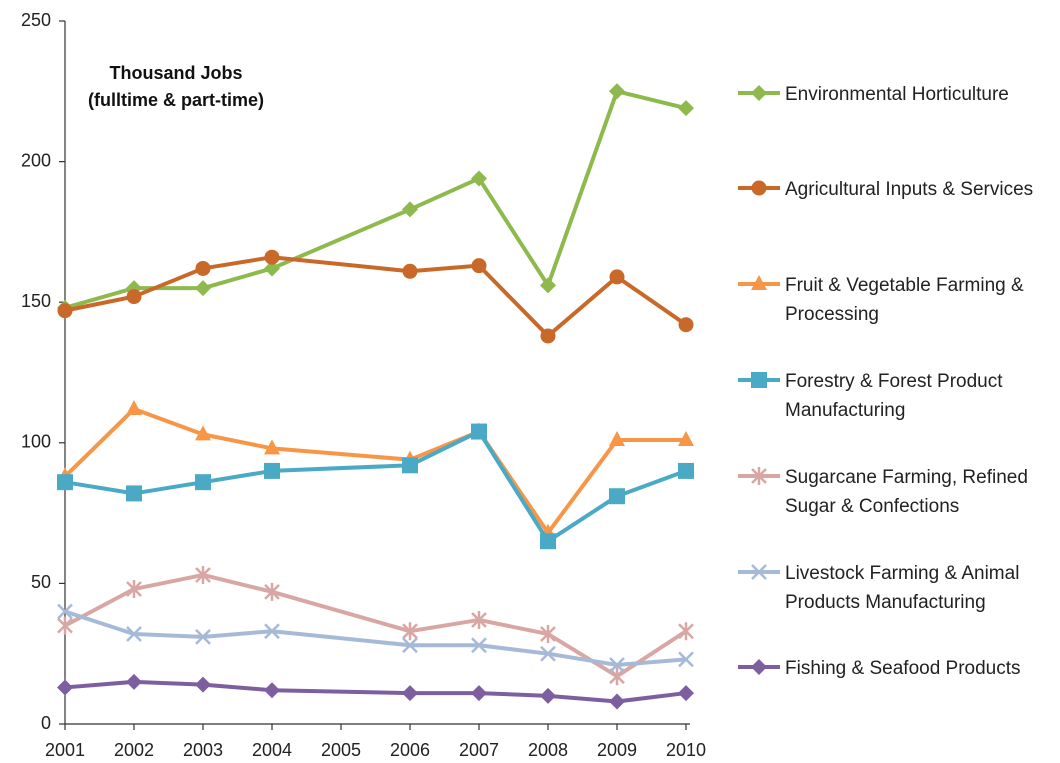 This screenshot has height=763, width=1060. What do you see at coordinates (375, 742) in the screenshot?
I see `x-axis-ticks: 2001 2002 2003 2004 2005 2006 2007 2008 2009 2010` at bounding box center [375, 742].